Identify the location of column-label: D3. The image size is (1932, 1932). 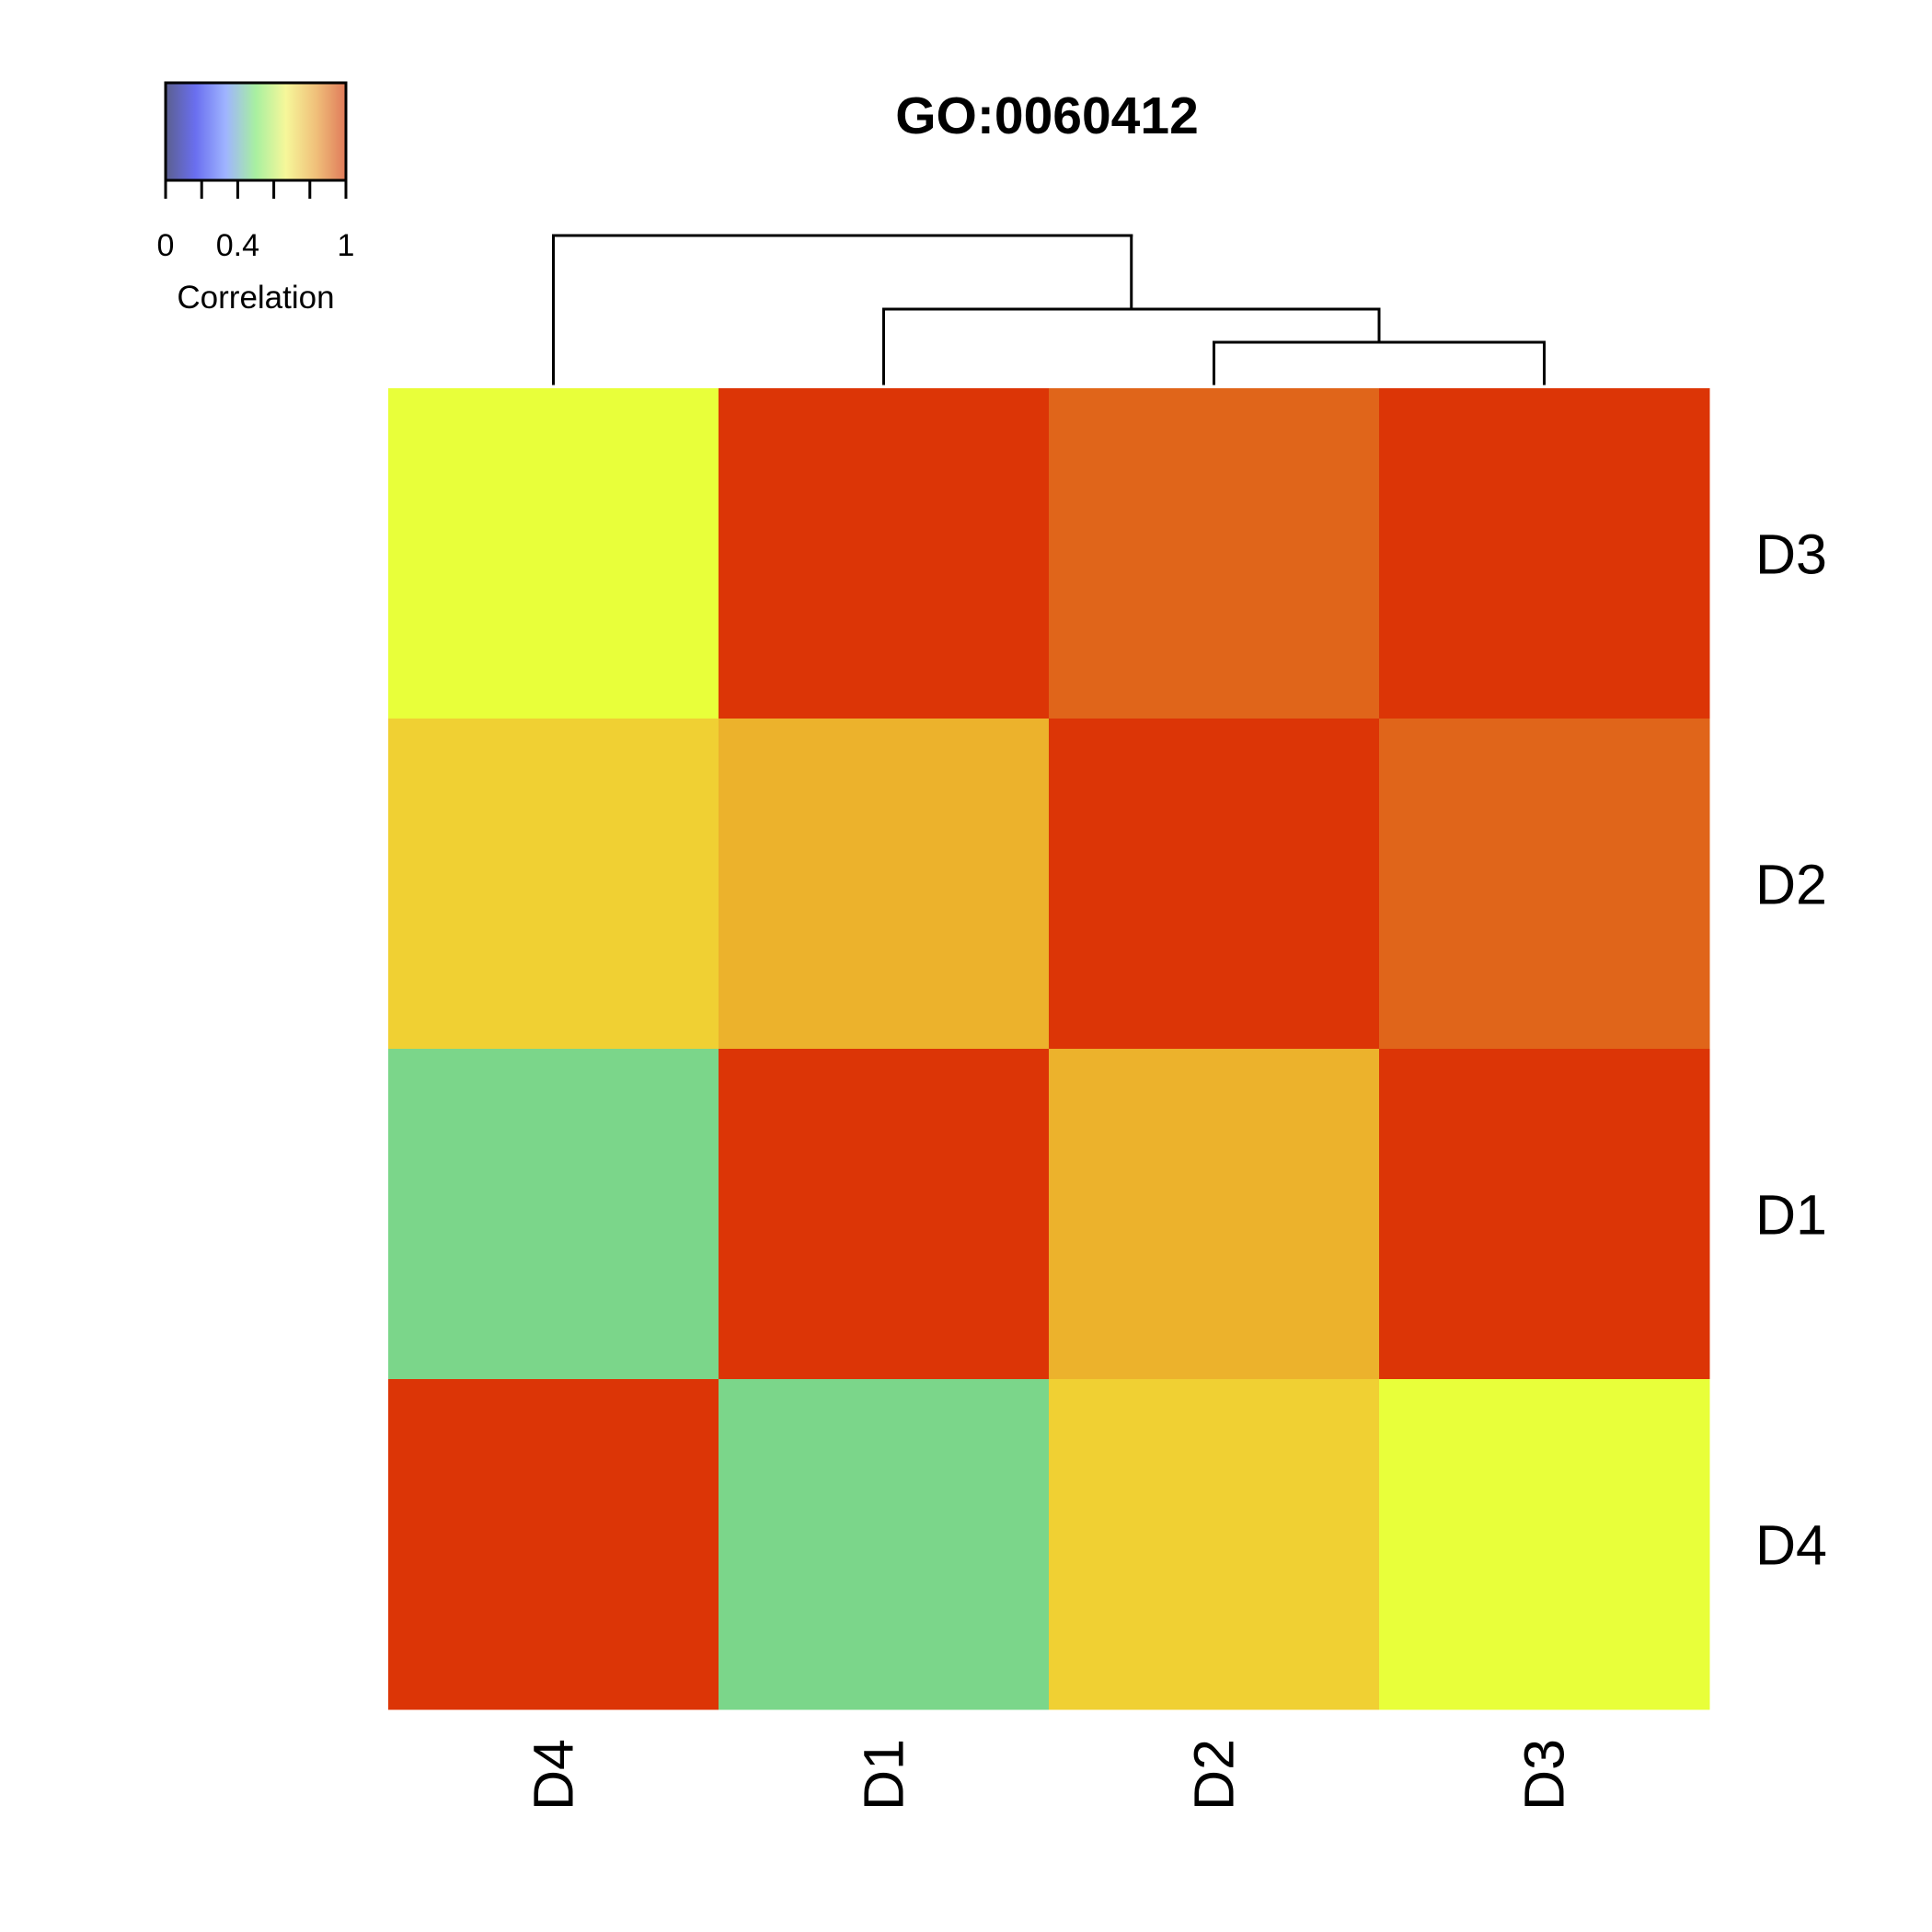
(1544, 1775).